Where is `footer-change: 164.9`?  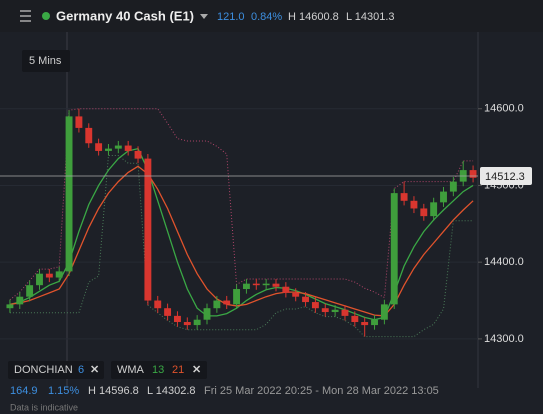 footer-change: 164.9 is located at coordinates (24, 391).